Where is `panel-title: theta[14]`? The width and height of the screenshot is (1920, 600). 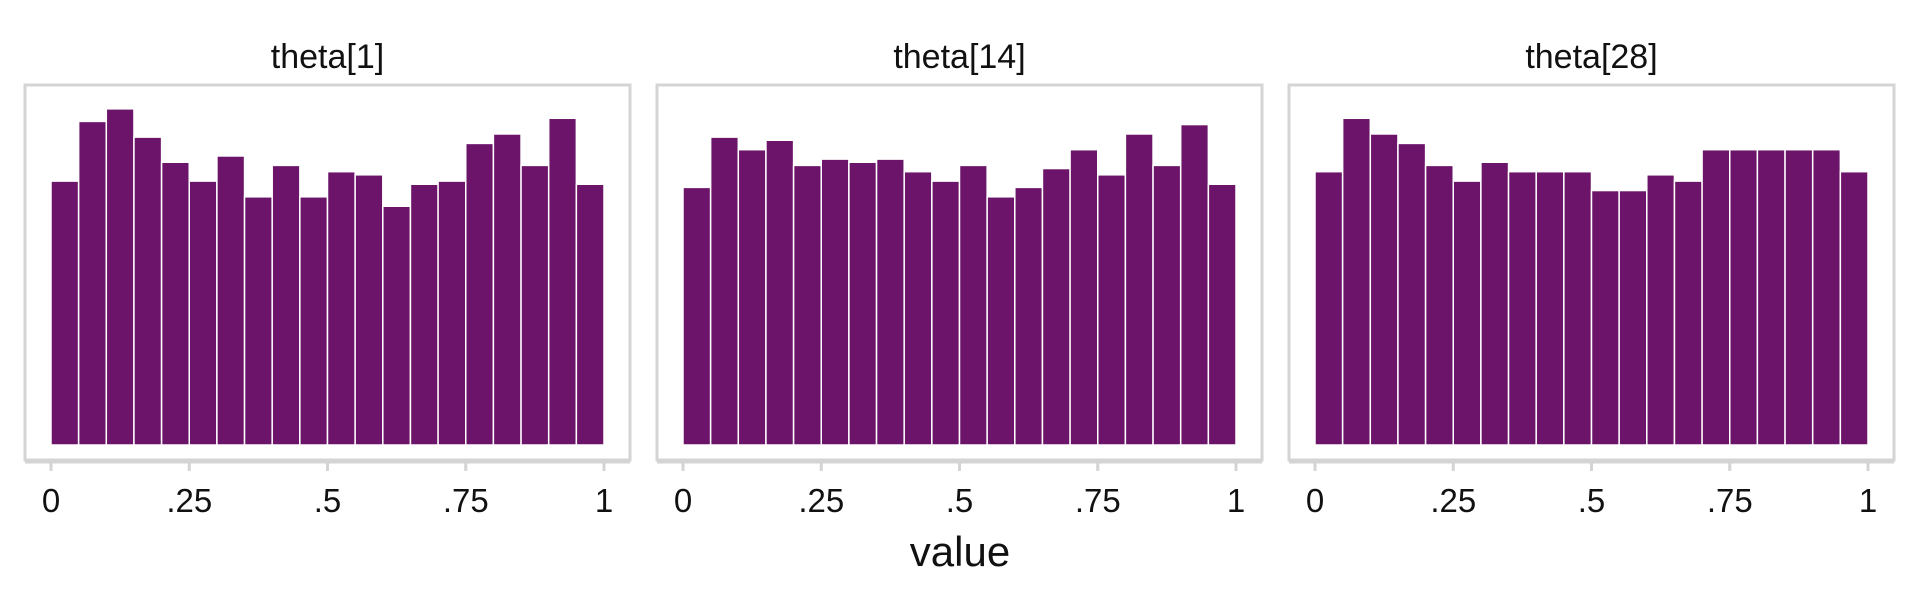 panel-title: theta[14] is located at coordinates (959, 57).